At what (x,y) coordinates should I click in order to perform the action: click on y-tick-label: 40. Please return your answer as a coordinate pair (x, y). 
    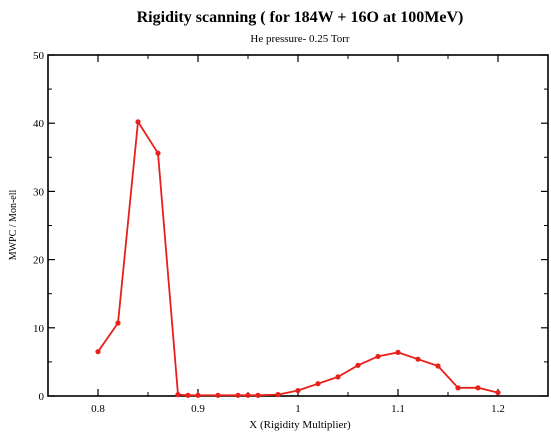
    Looking at the image, I should click on (39, 124).